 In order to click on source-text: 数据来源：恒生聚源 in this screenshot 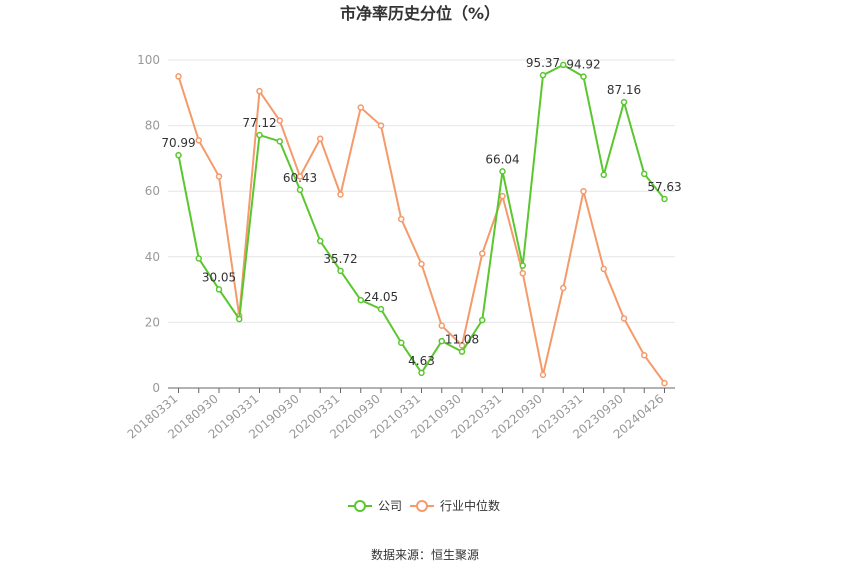, I will do `click(425, 554)`.